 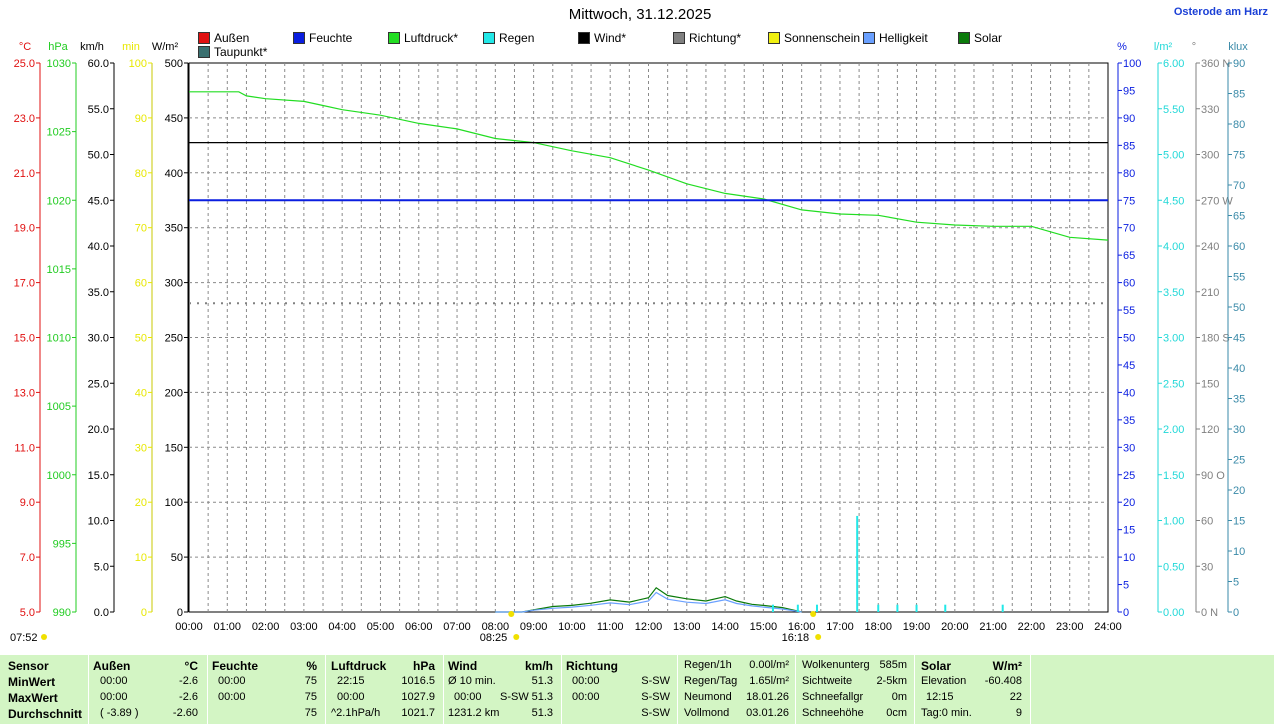 What do you see at coordinates (423, 666) in the screenshot?
I see `pressure-unit: hPa` at bounding box center [423, 666].